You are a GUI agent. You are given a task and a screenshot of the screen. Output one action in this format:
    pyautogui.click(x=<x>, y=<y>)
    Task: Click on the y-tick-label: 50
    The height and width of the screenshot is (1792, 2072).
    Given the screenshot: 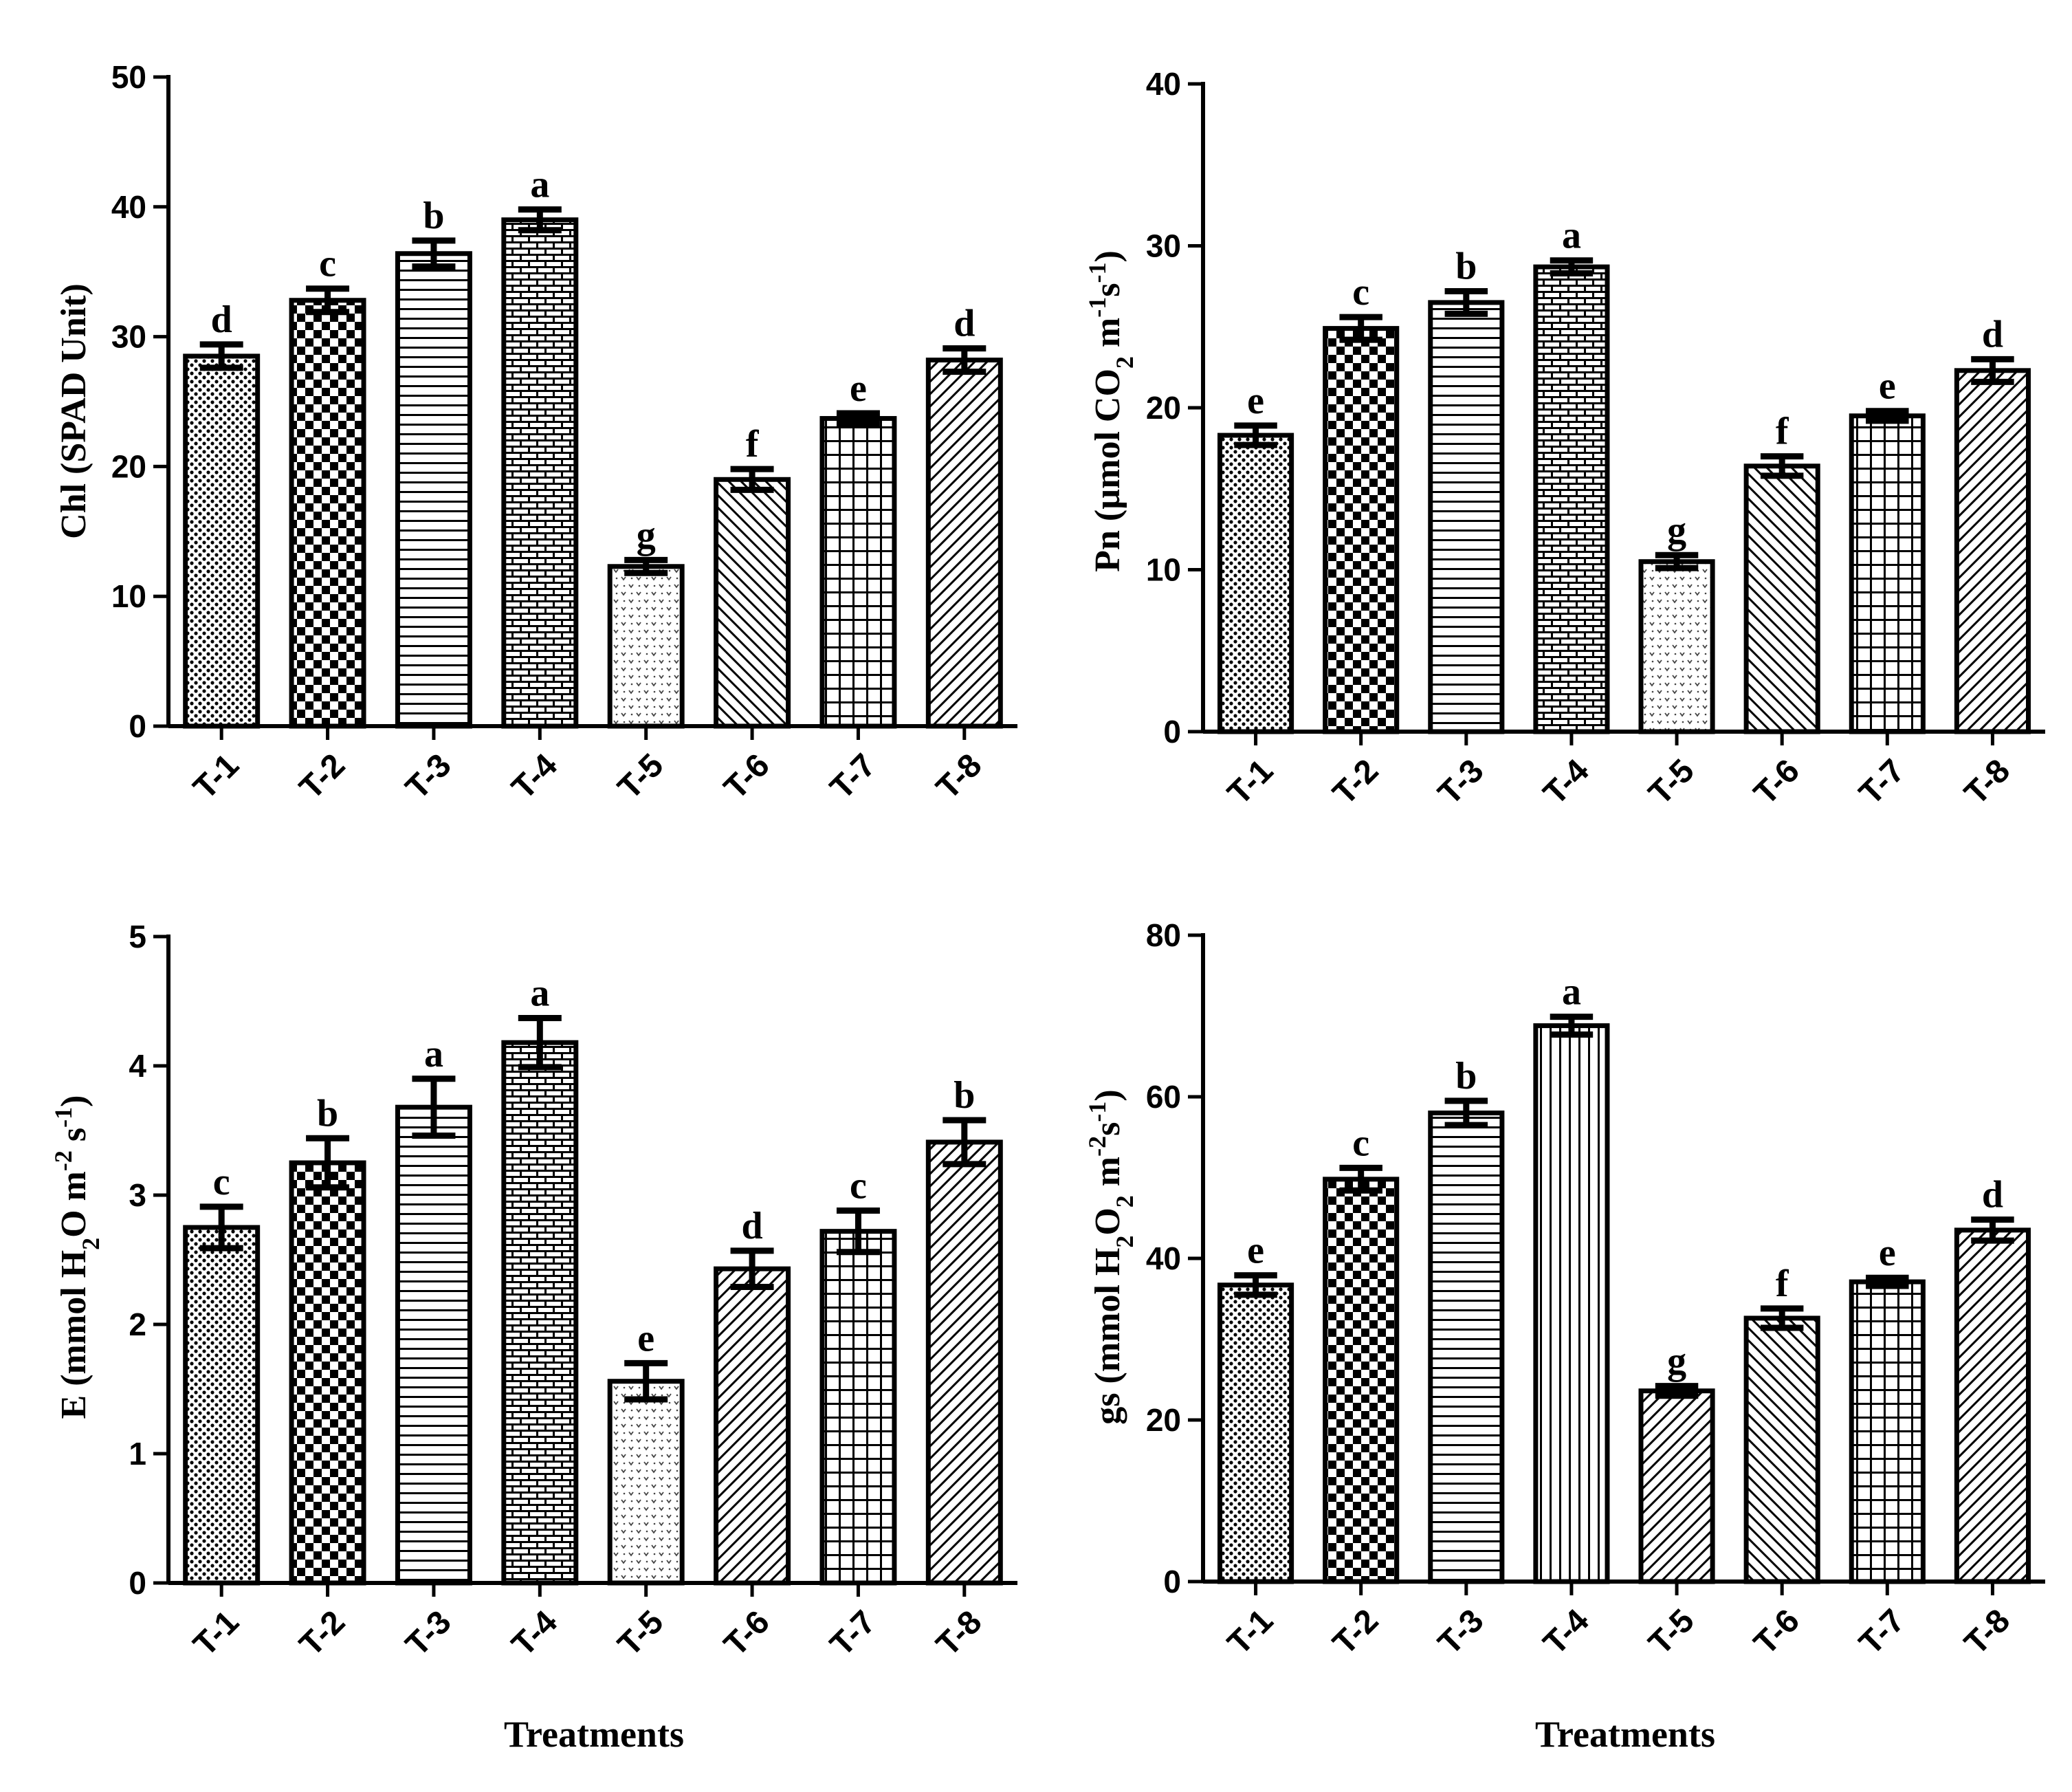 What is the action you would take?
    pyautogui.click(x=128, y=77)
    